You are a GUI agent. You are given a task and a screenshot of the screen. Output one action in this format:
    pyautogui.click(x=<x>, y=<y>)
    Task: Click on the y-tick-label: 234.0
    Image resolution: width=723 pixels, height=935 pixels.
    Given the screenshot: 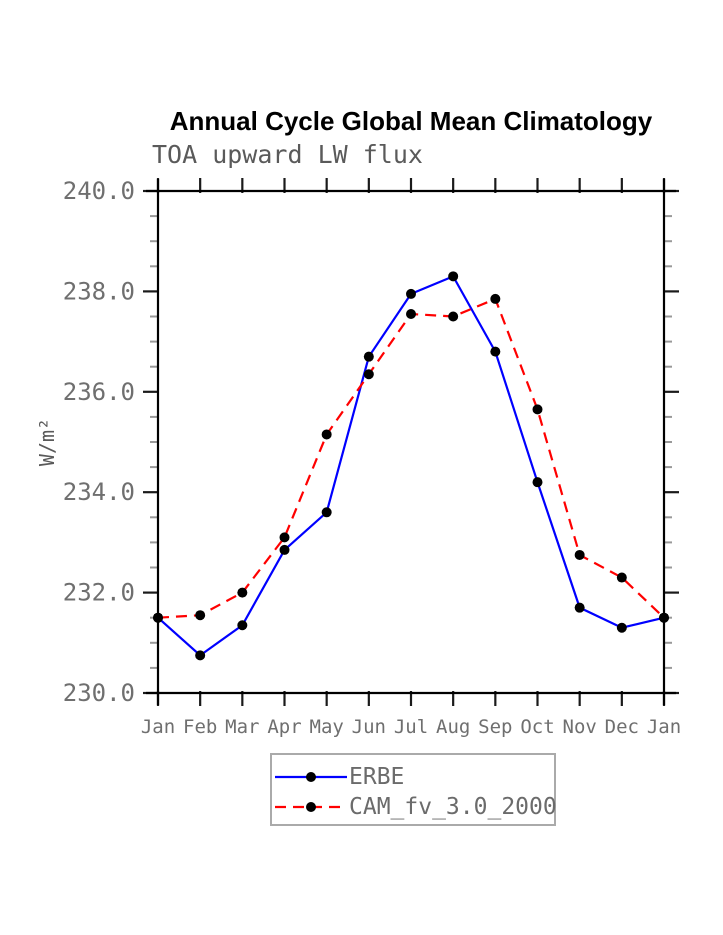 What is the action you would take?
    pyautogui.click(x=99, y=492)
    